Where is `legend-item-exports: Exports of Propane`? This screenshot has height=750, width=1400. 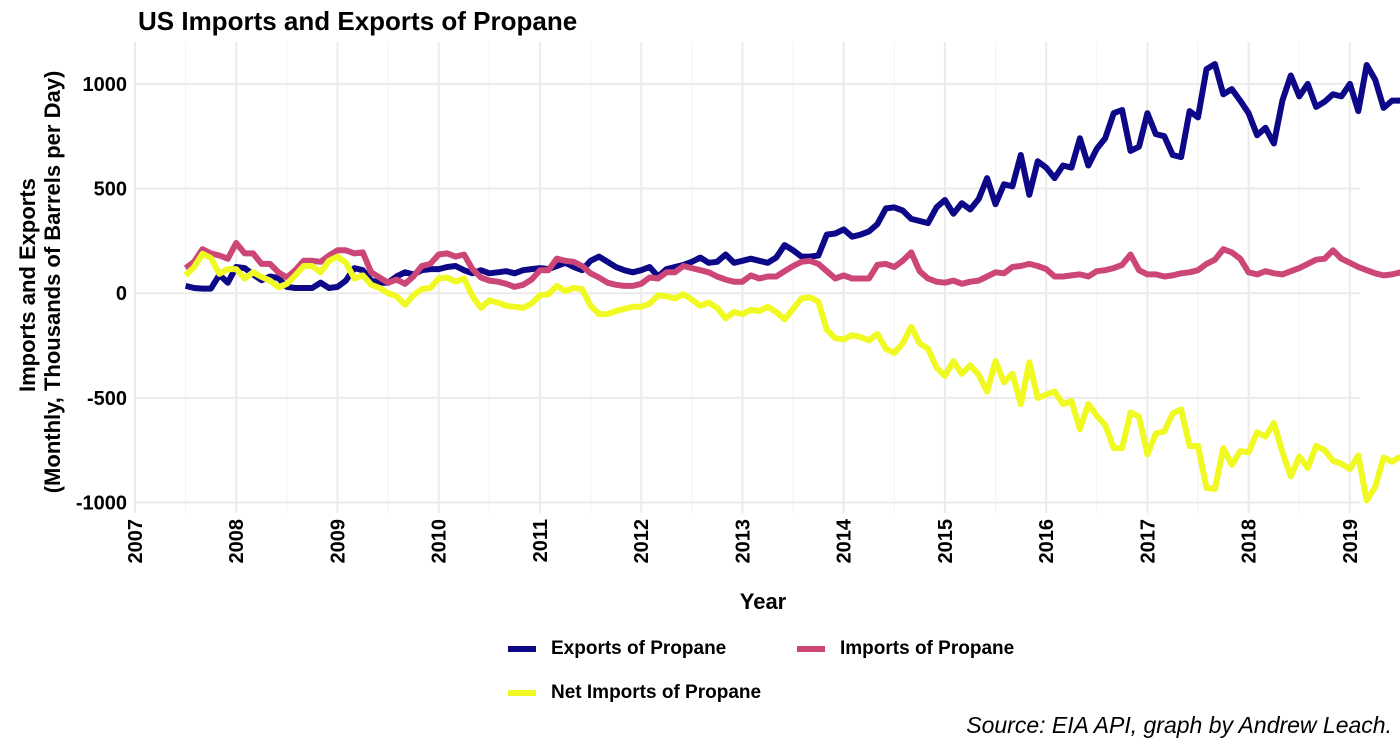
legend-item-exports: Exports of Propane is located at coordinates (617, 649).